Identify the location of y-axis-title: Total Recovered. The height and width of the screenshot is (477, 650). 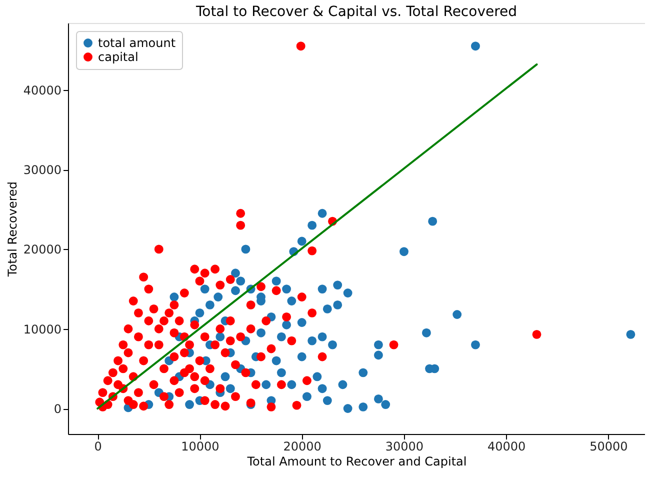
(12, 229).